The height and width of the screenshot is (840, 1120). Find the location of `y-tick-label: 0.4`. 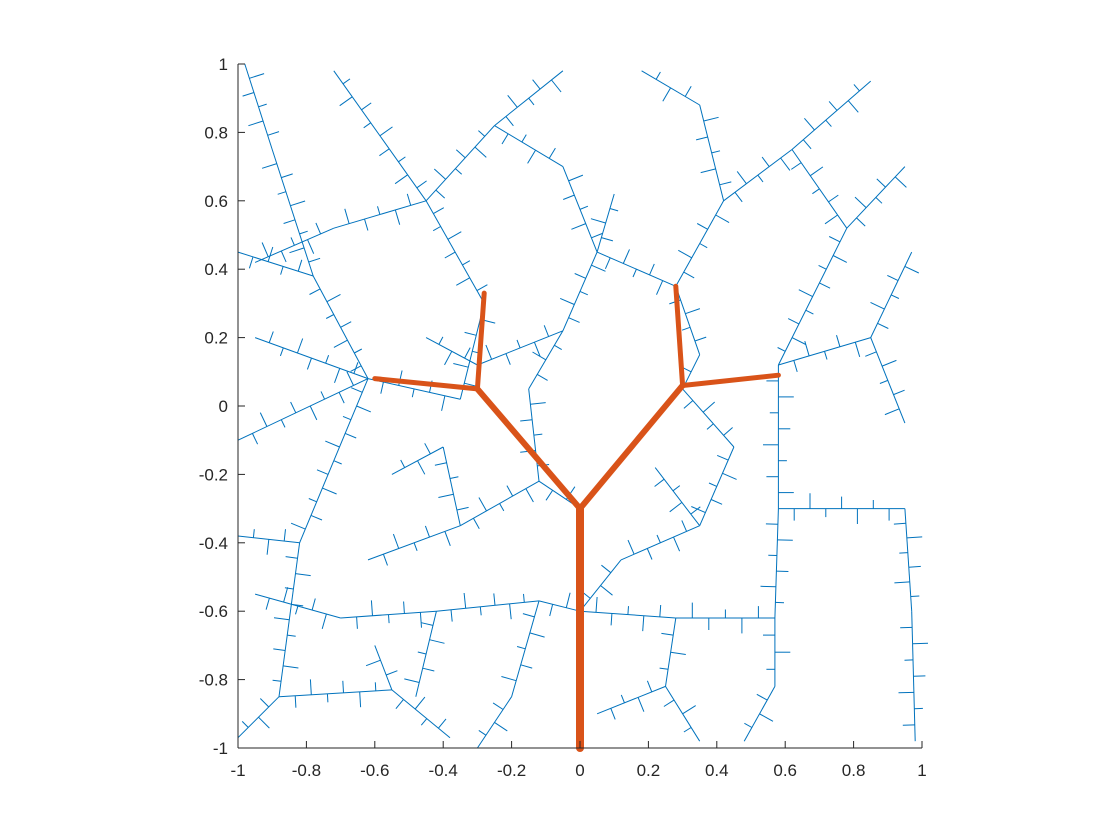

y-tick-label: 0.4 is located at coordinates (216, 269).